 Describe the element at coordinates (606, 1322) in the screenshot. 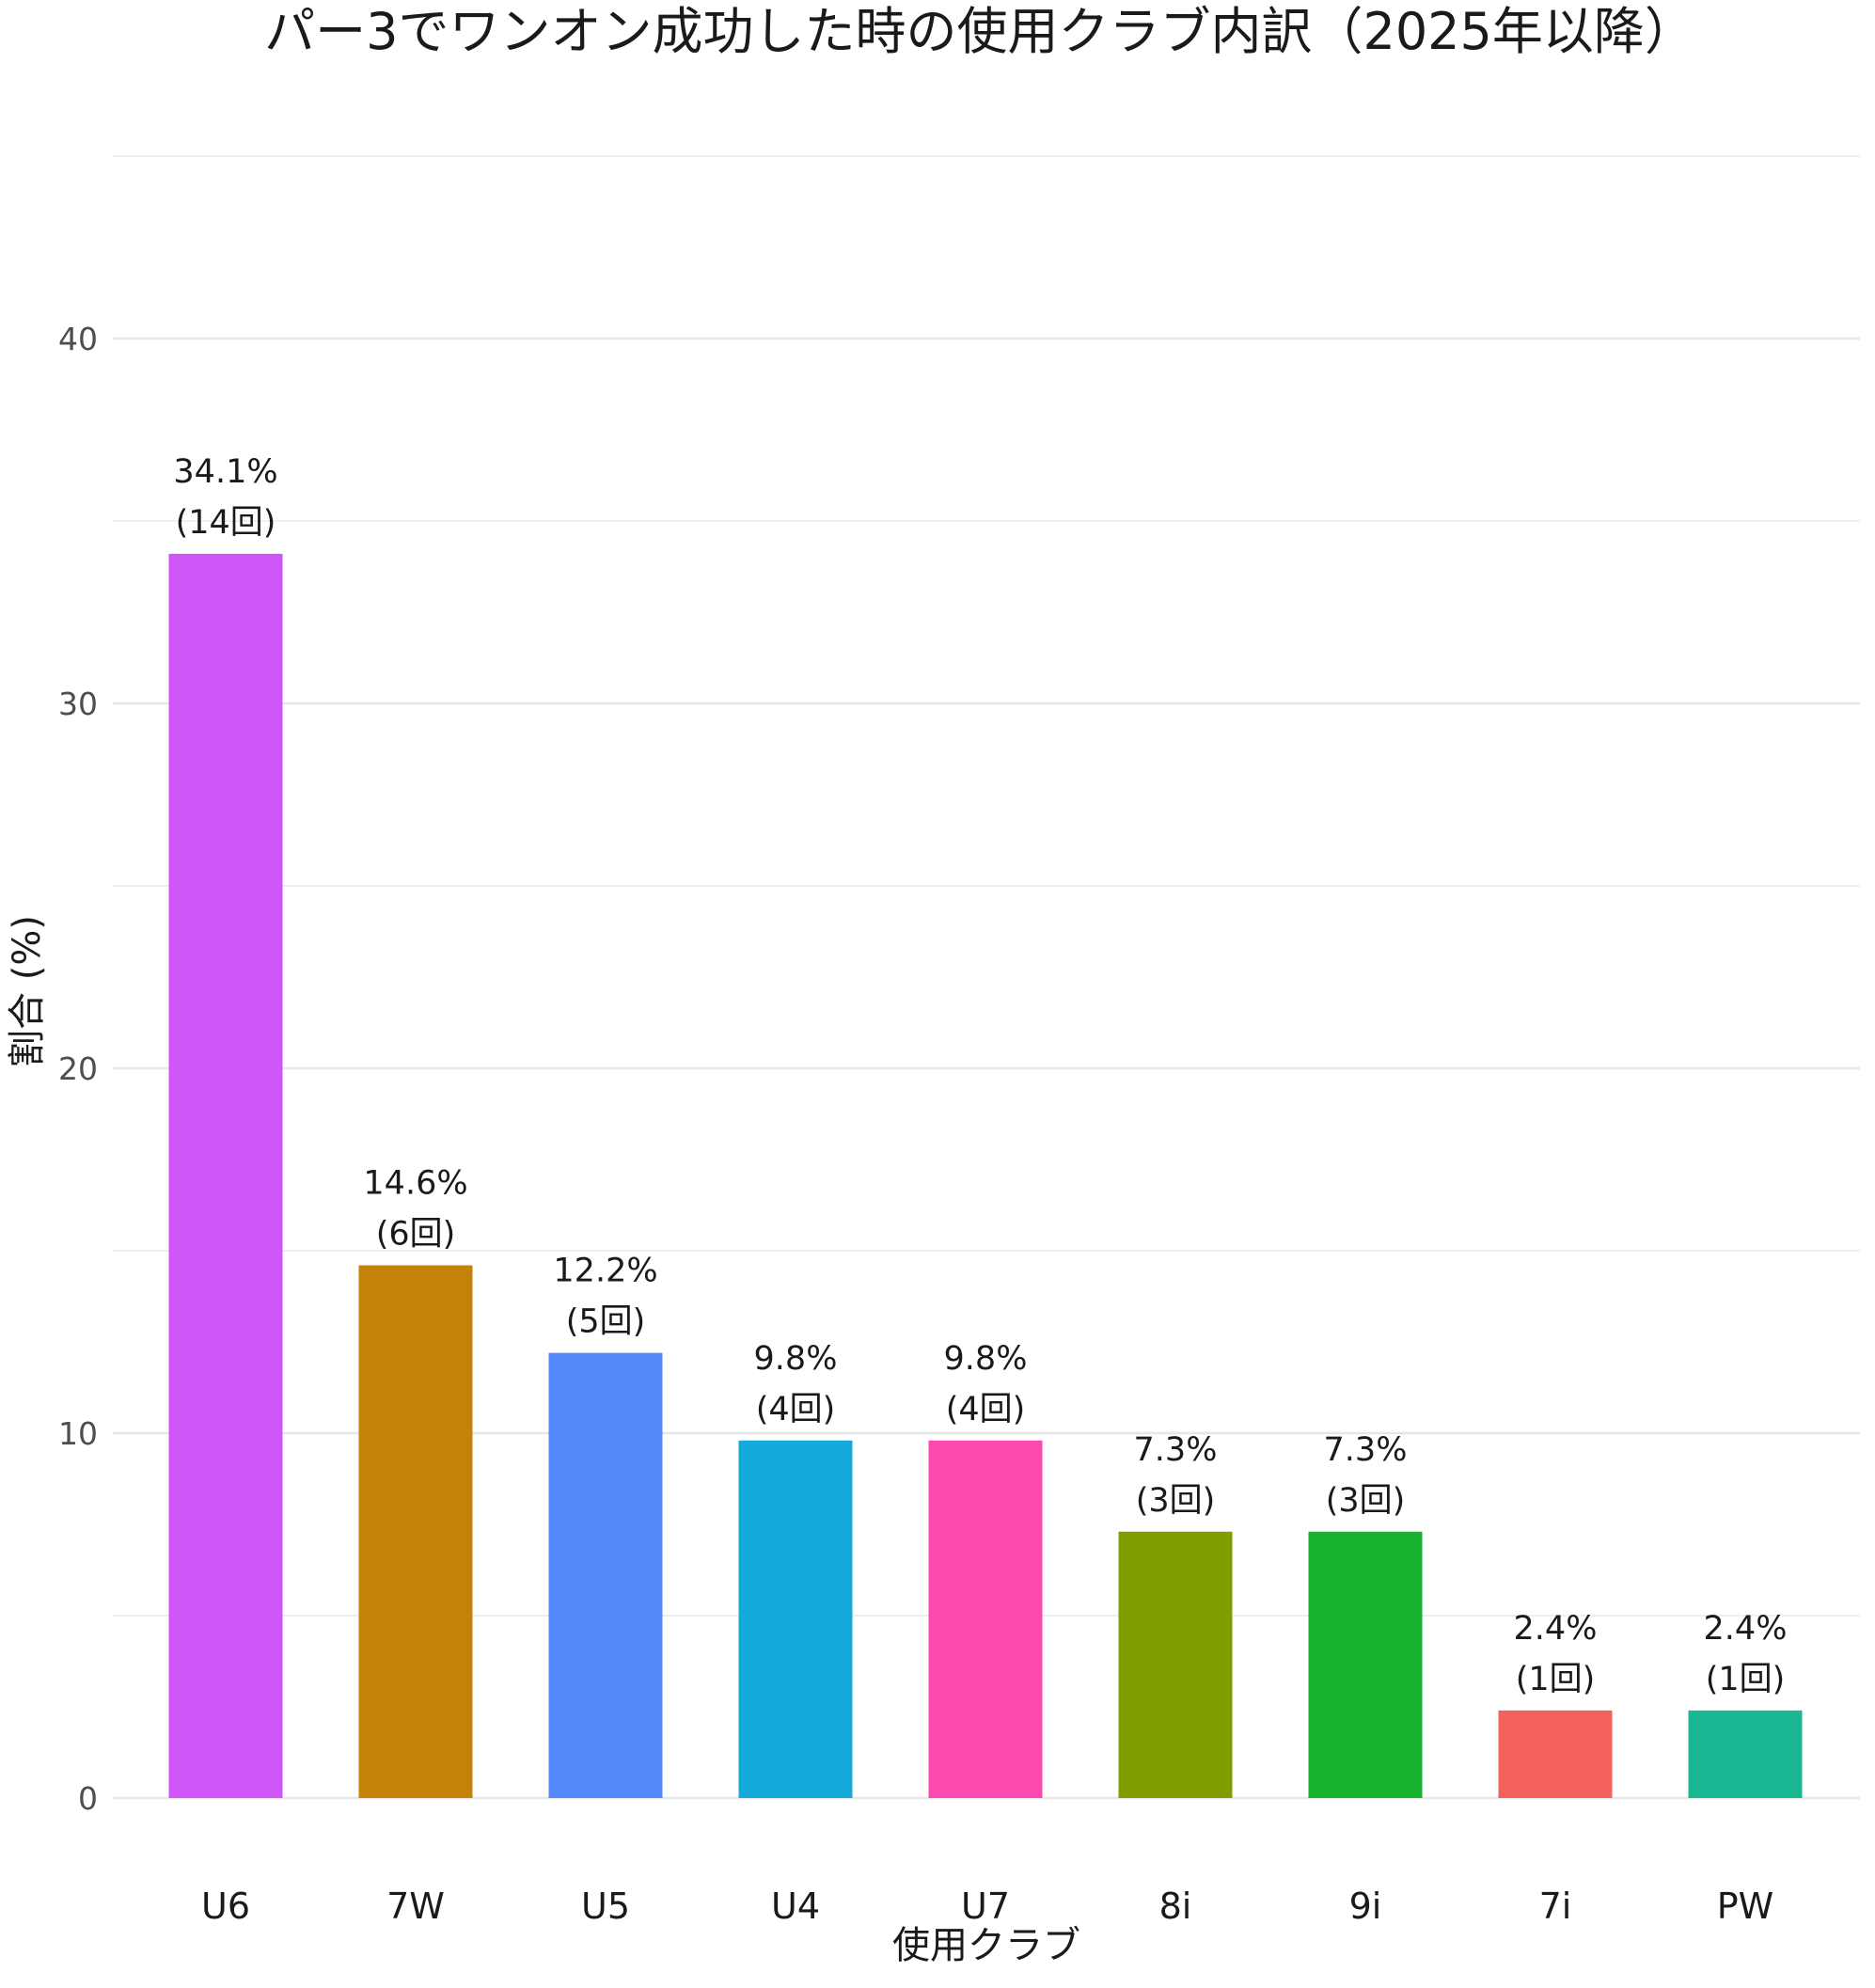

I see `bar-count-label: (5回)` at that location.